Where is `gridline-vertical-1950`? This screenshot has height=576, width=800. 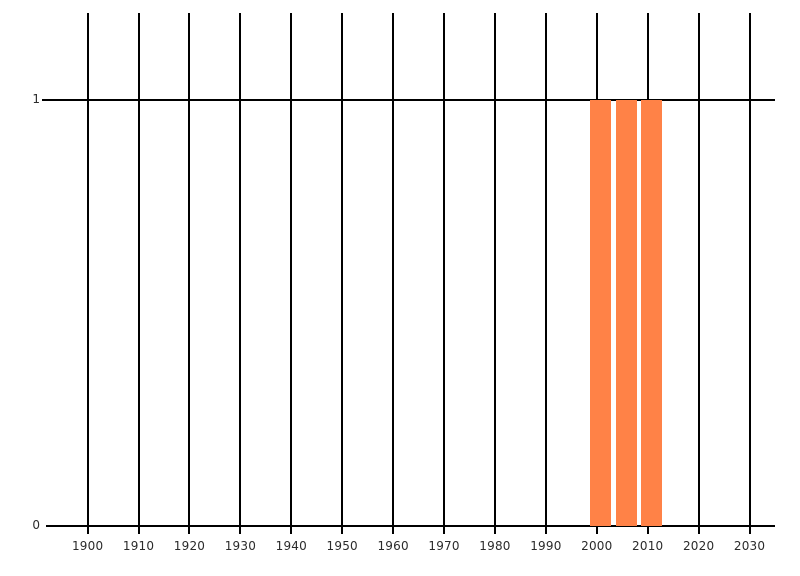
gridline-vertical-1950 is located at coordinates (342, 273).